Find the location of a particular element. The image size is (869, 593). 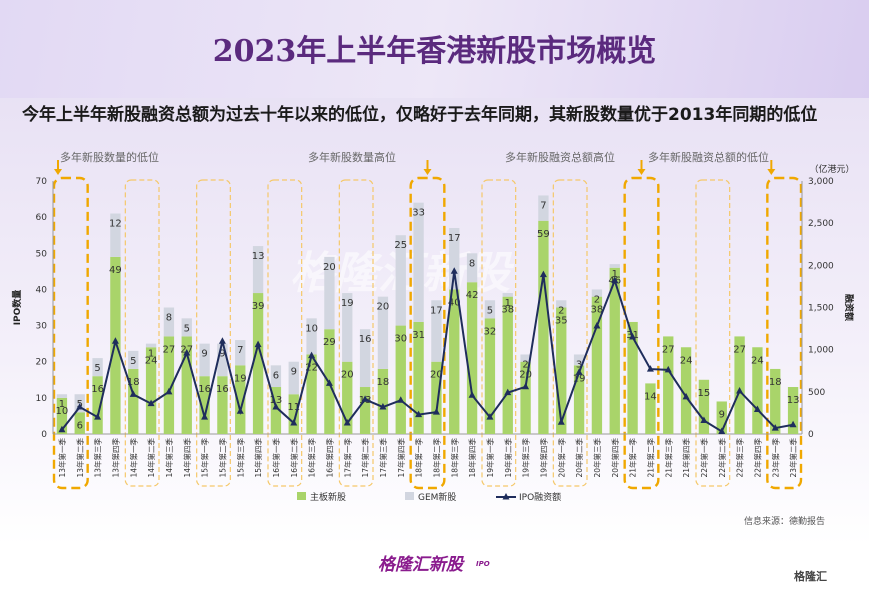

x-tick-label: 17年第三季 is located at coordinates (383, 458).